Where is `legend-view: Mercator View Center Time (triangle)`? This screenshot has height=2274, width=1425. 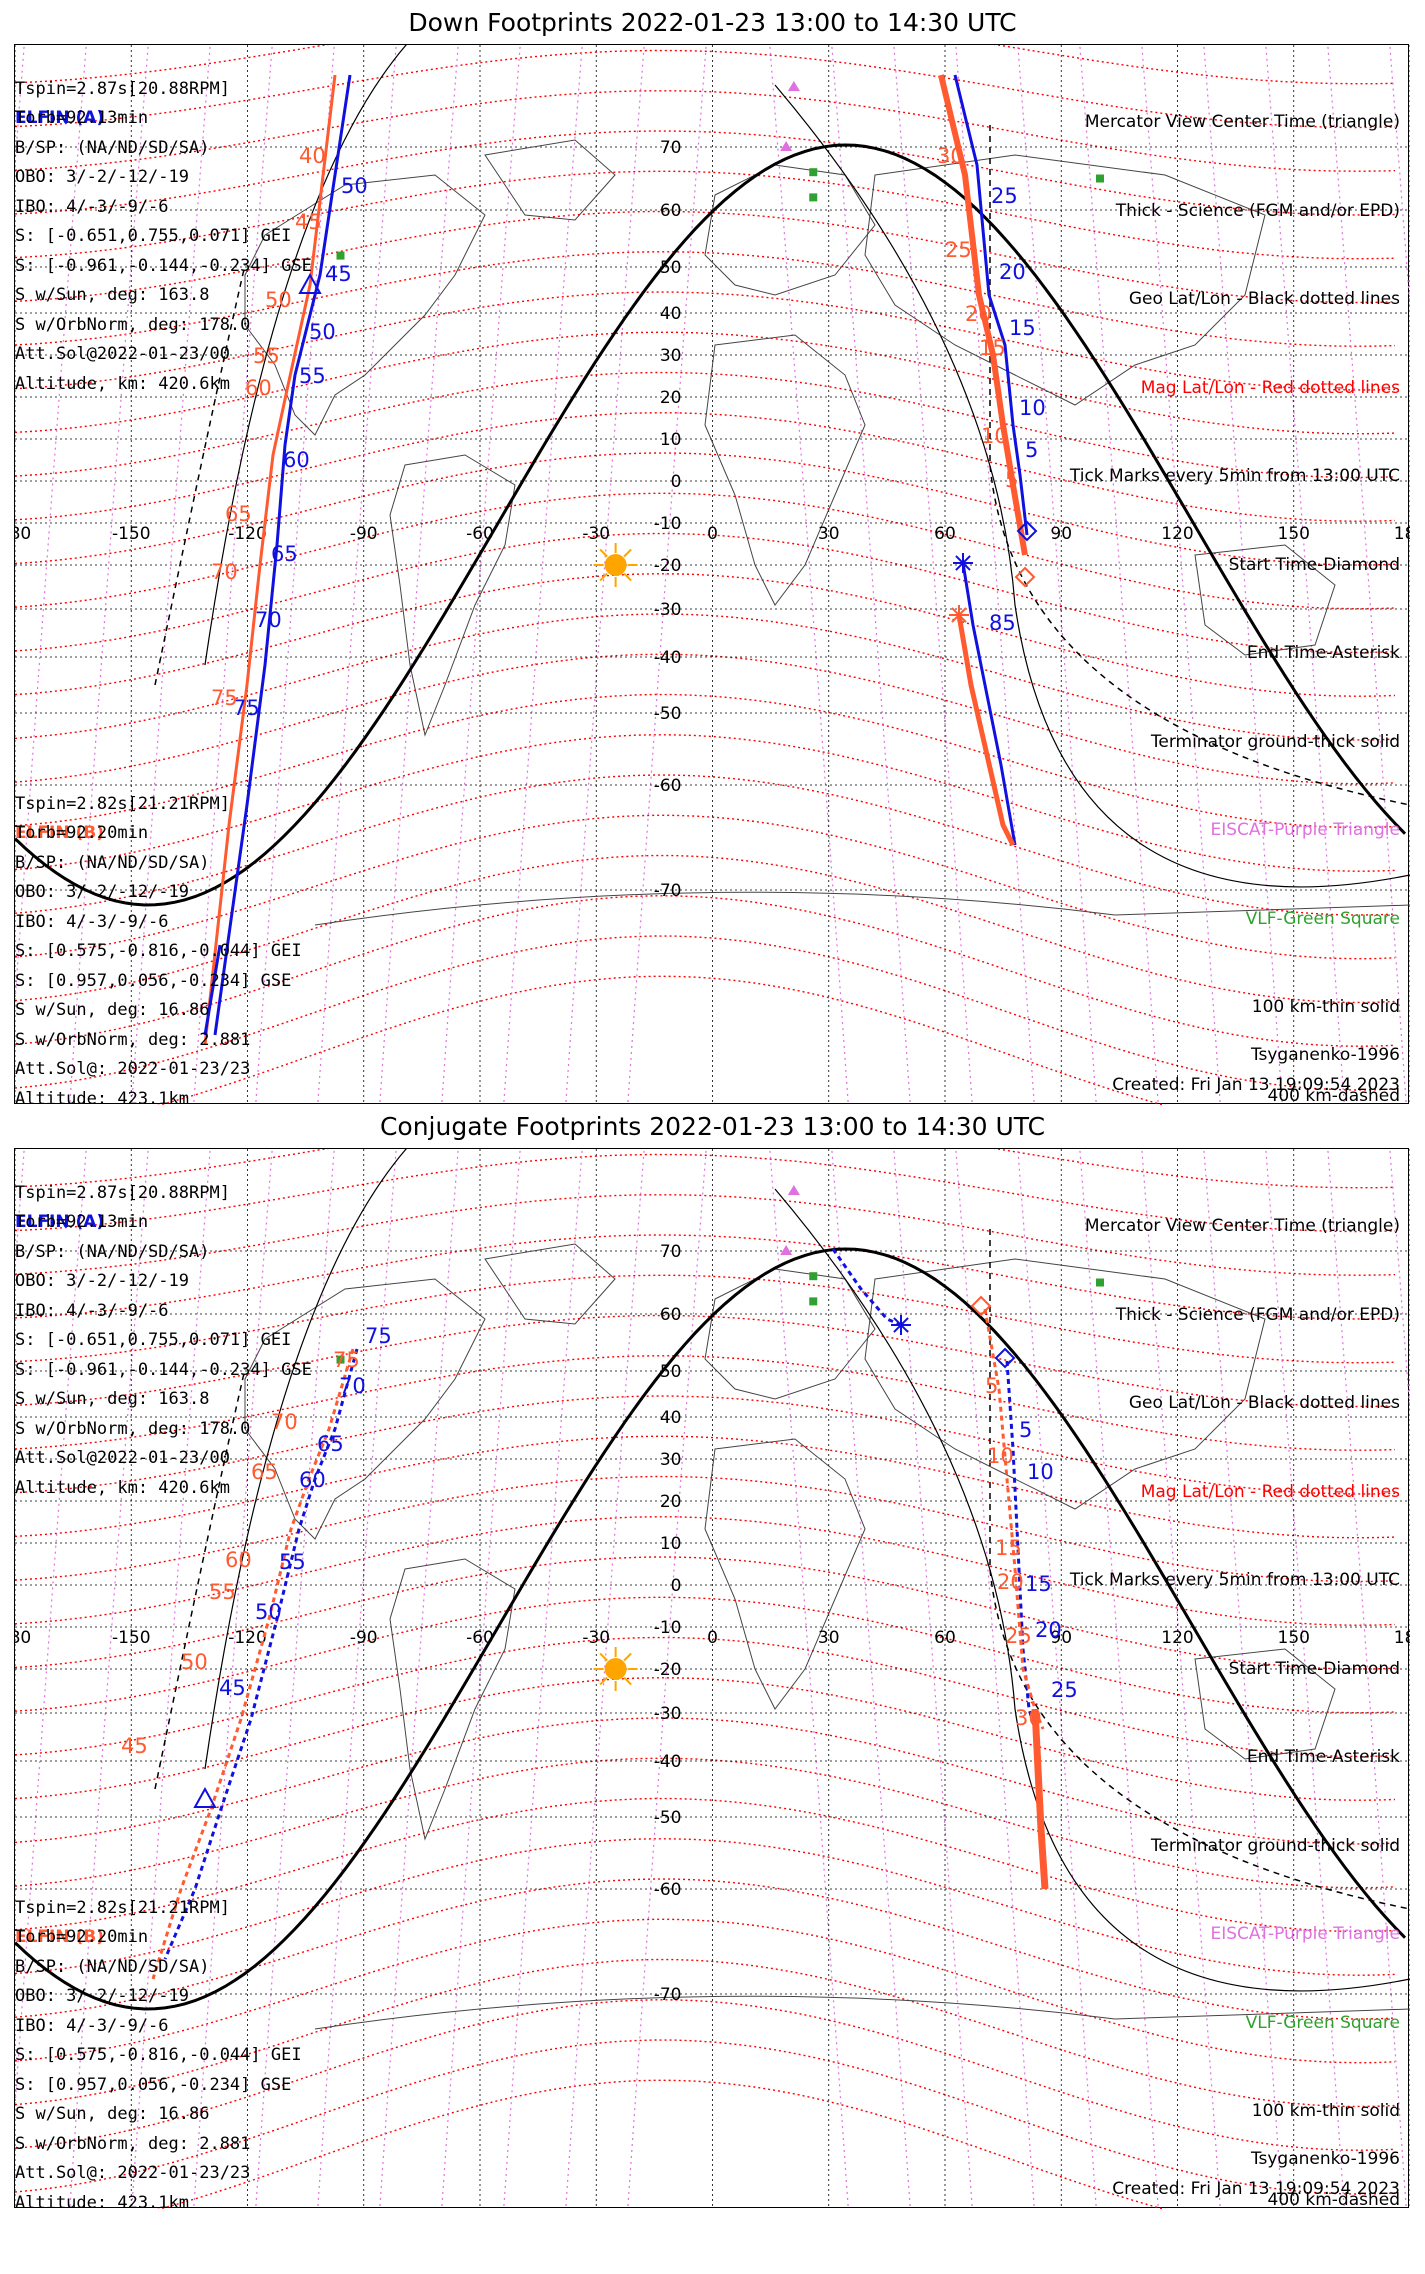 legend-view: Mercator View Center Time (triangle) is located at coordinates (1242, 1226).